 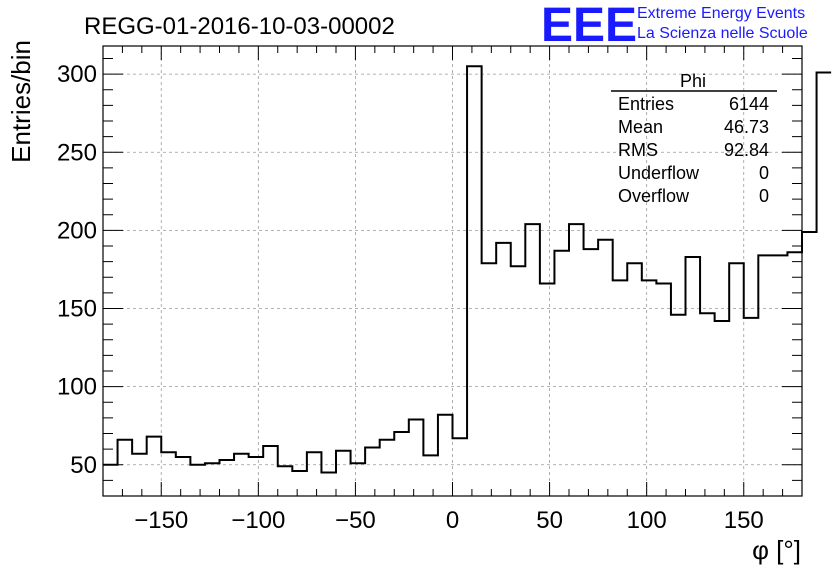 What do you see at coordinates (549, 520) in the screenshot?
I see `x-tick-label: 50` at bounding box center [549, 520].